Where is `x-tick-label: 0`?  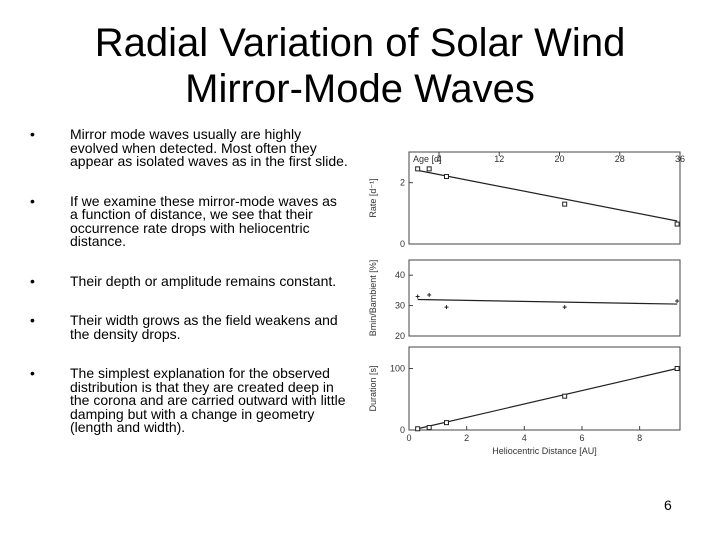 x-tick-label: 0 is located at coordinates (408, 438).